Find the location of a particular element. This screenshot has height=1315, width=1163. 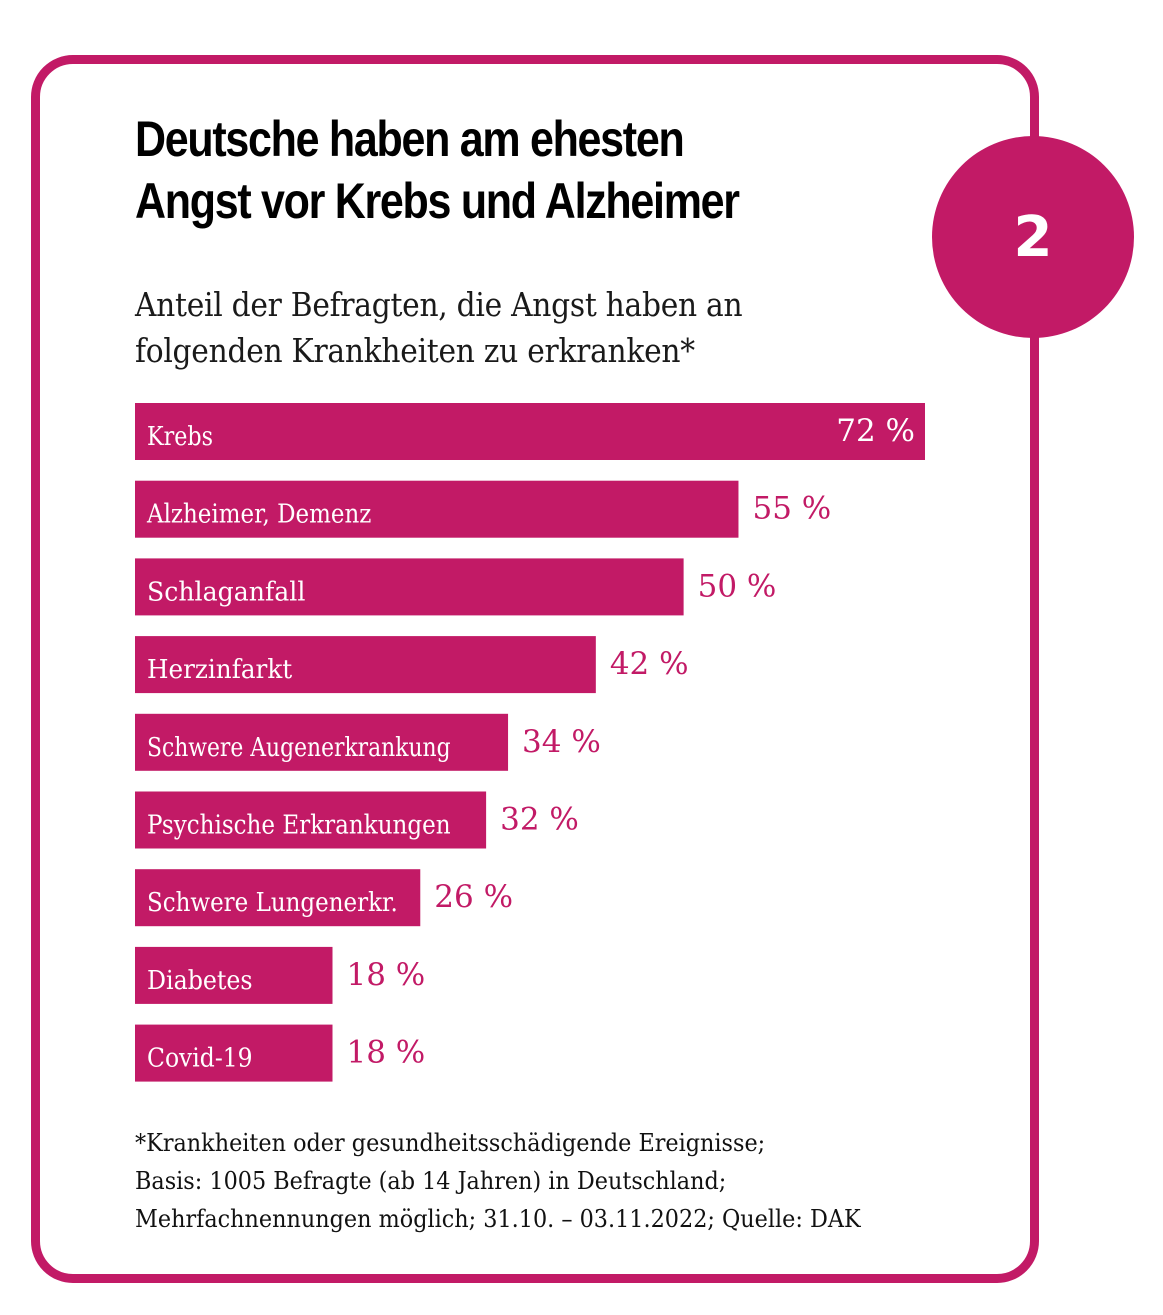

title-line-2: Angst vor Krebs und Alzheimer is located at coordinates (437, 201).